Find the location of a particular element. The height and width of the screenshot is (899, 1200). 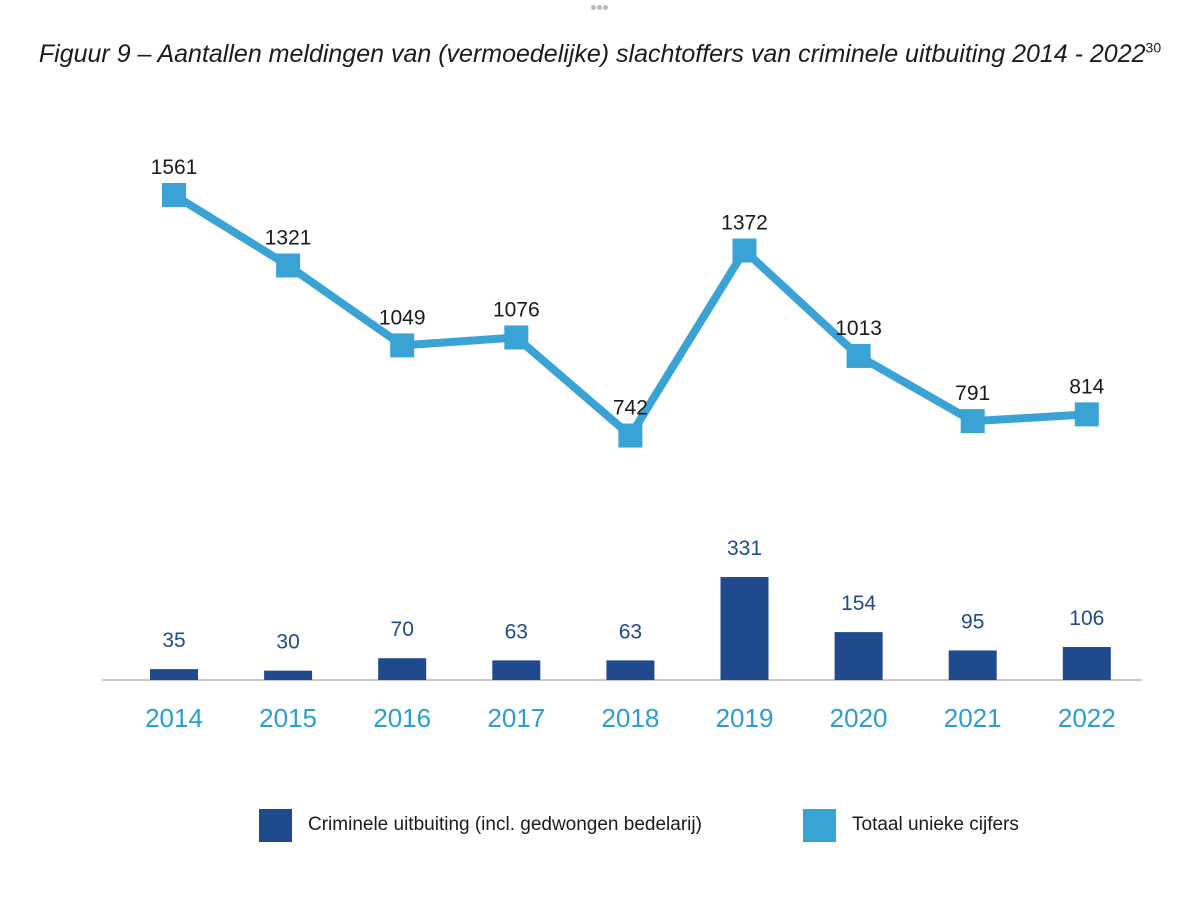

bar-value-label: 106 is located at coordinates (1086, 618).